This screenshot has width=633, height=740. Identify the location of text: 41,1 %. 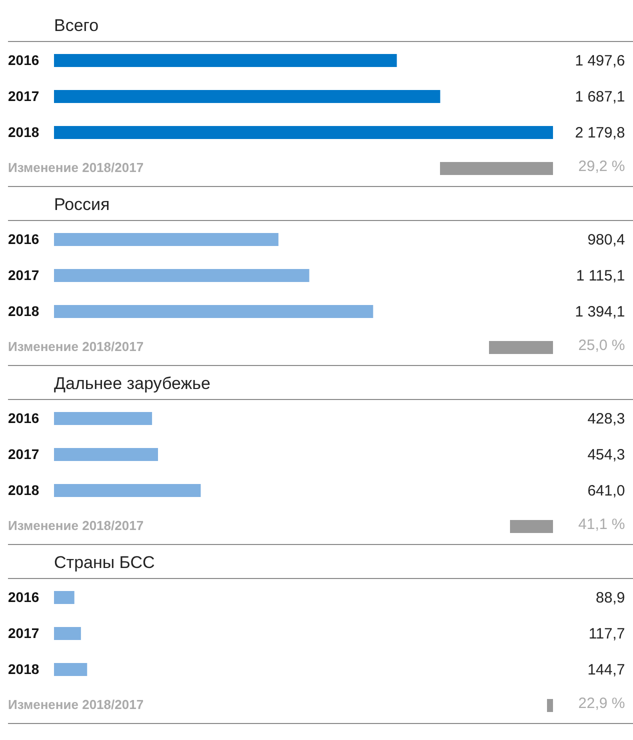
(601, 524).